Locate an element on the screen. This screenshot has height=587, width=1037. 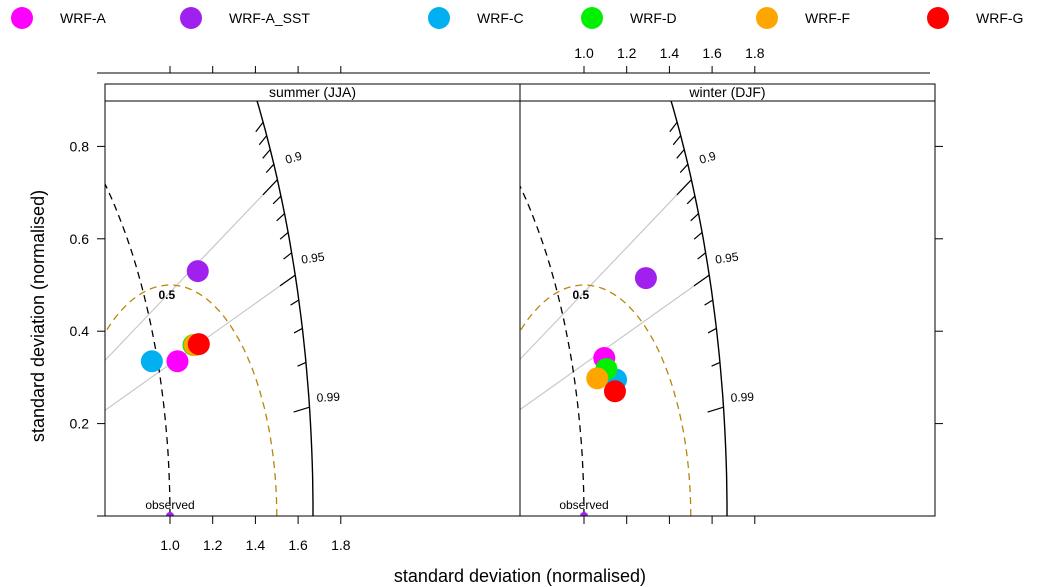
legend-label-wrf-g: WRF-G is located at coordinates (999, 18).